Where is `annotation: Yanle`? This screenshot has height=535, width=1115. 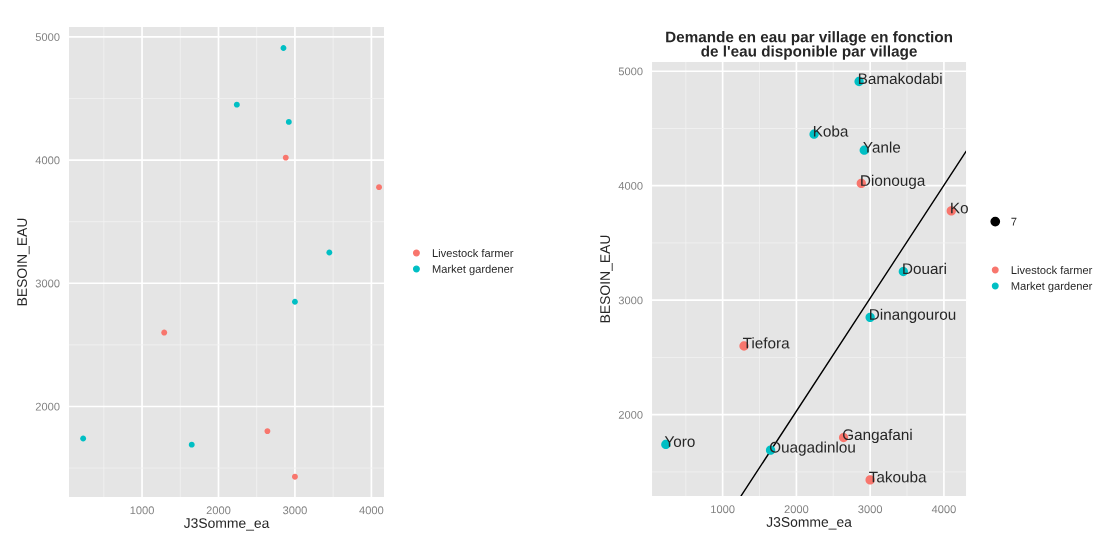
annotation: Yanle is located at coordinates (882, 147).